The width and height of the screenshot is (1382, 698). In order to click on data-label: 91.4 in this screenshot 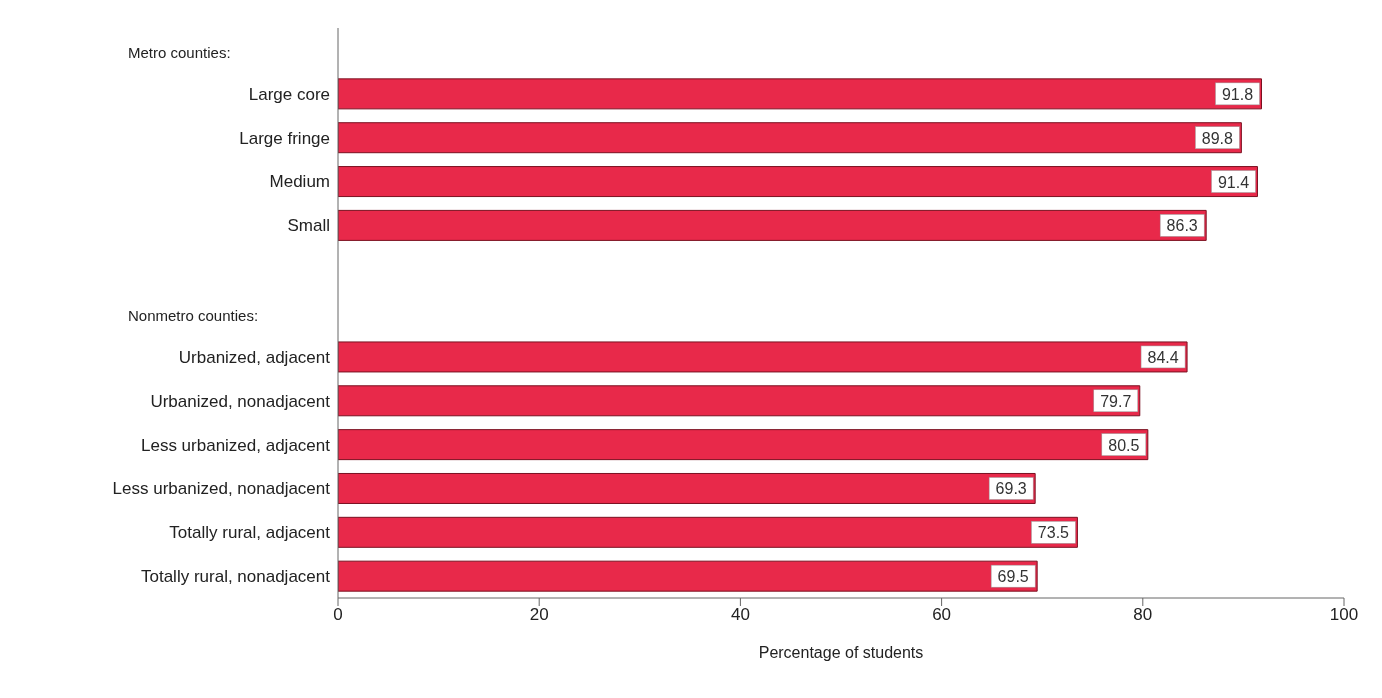, I will do `click(1233, 182)`.